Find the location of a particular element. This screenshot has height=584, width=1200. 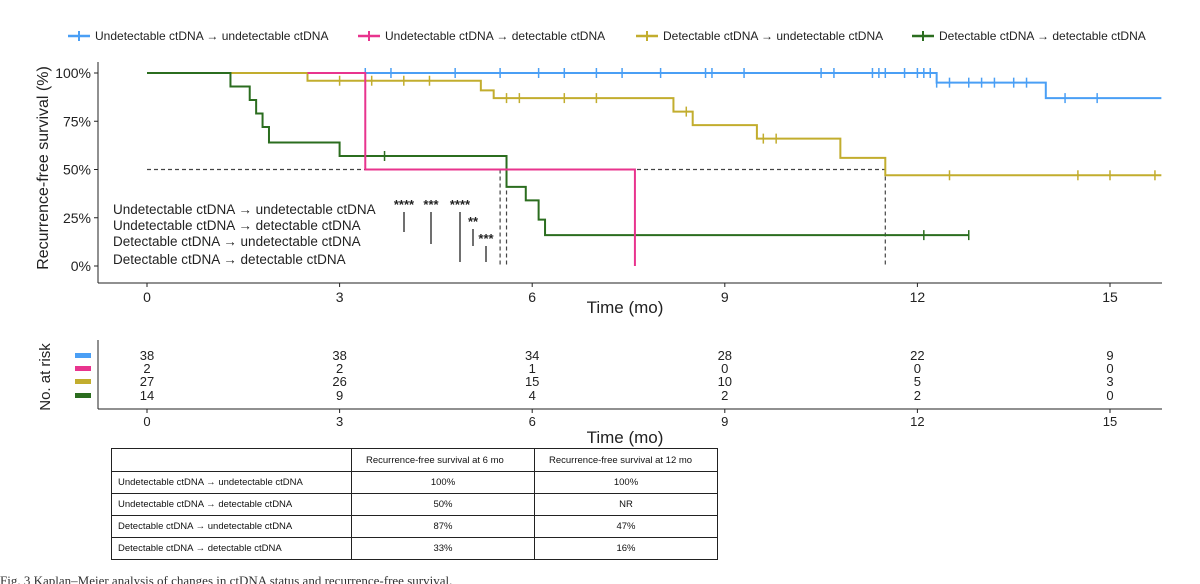

risk-value: 34 is located at coordinates (532, 355).